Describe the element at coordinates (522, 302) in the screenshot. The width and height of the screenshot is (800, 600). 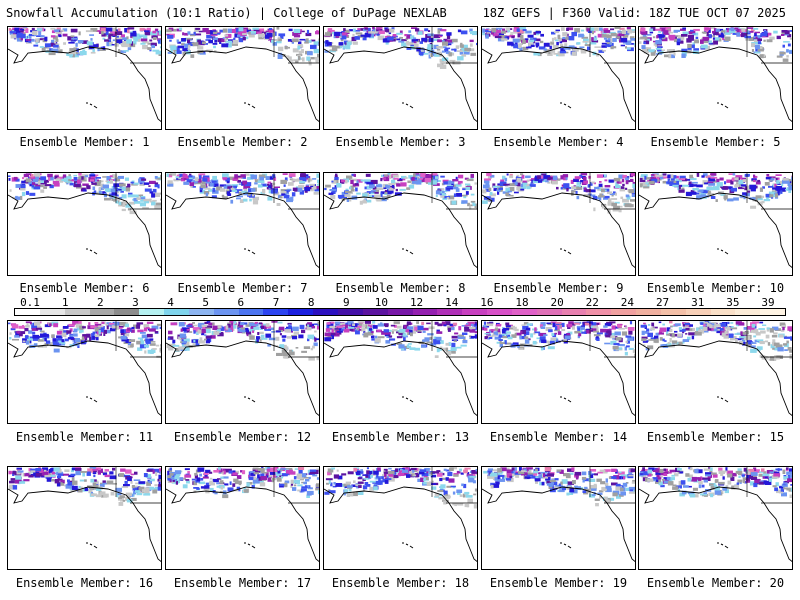
I see `colorbar-label: 18` at that location.